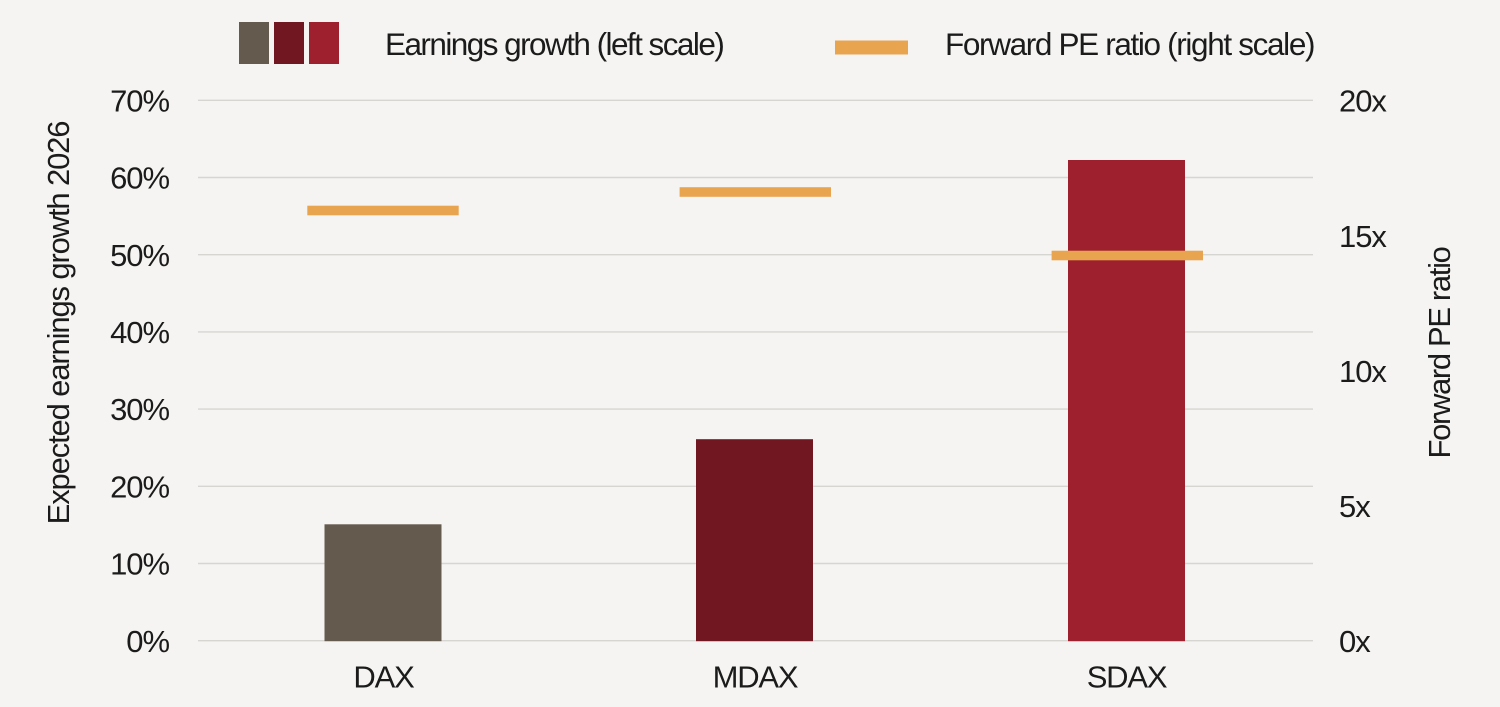  I want to click on svg-text: Forward PE ratio (right scale), so click(1129, 44).